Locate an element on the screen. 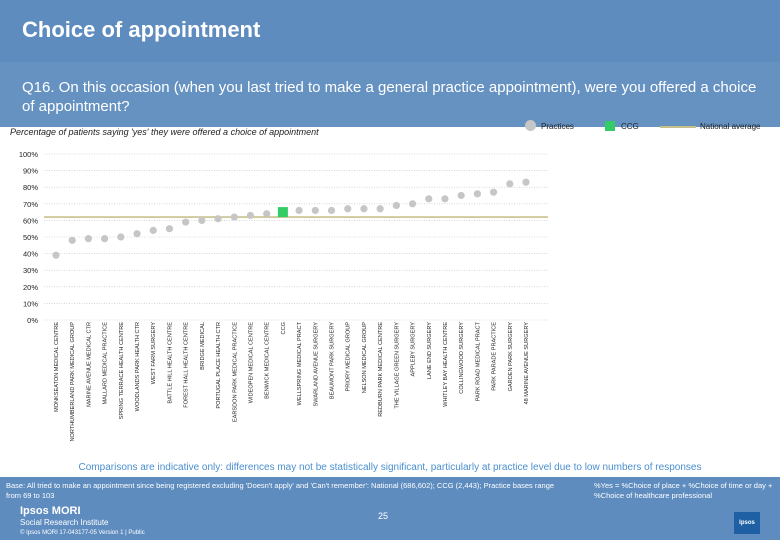 The height and width of the screenshot is (540, 780). category-label: COLLINGWOOD SURGERY is located at coordinates (462, 358).